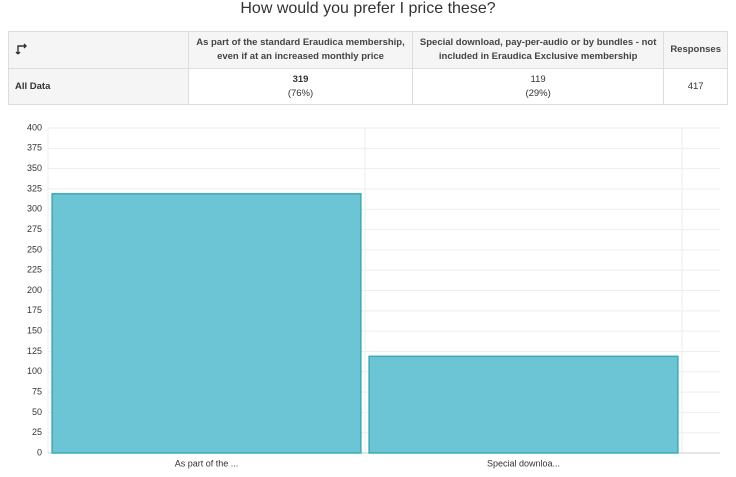 This screenshot has height=477, width=736. What do you see at coordinates (34, 229) in the screenshot?
I see `y-tick-label: 275` at bounding box center [34, 229].